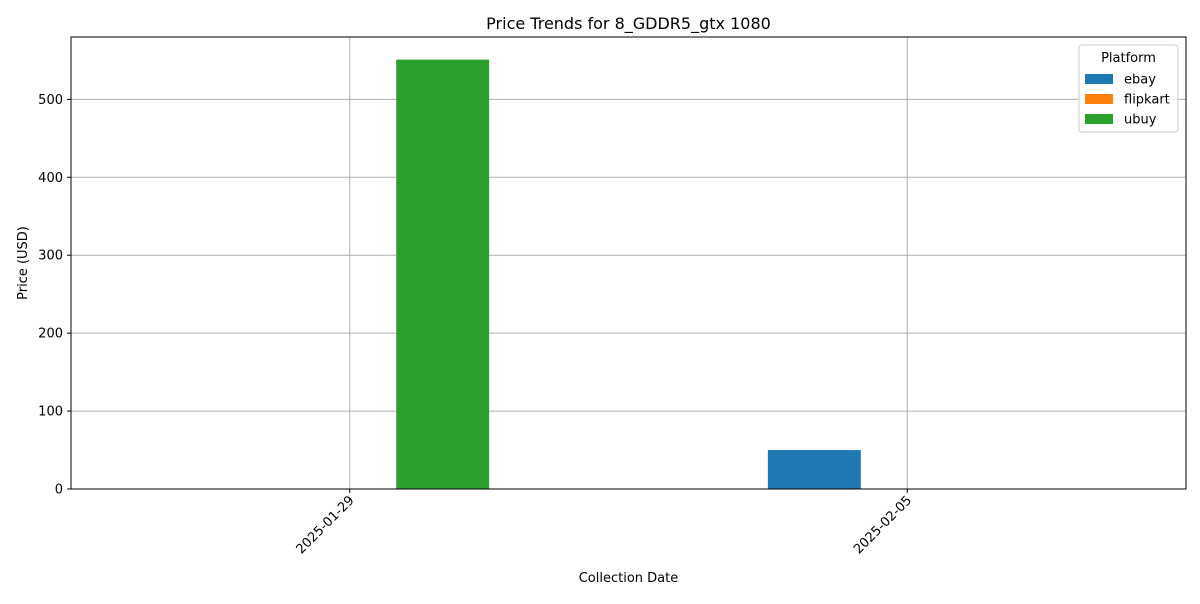 The height and width of the screenshot is (604, 1200). Describe the element at coordinates (50, 334) in the screenshot. I see `y-tick-label: 200` at that location.